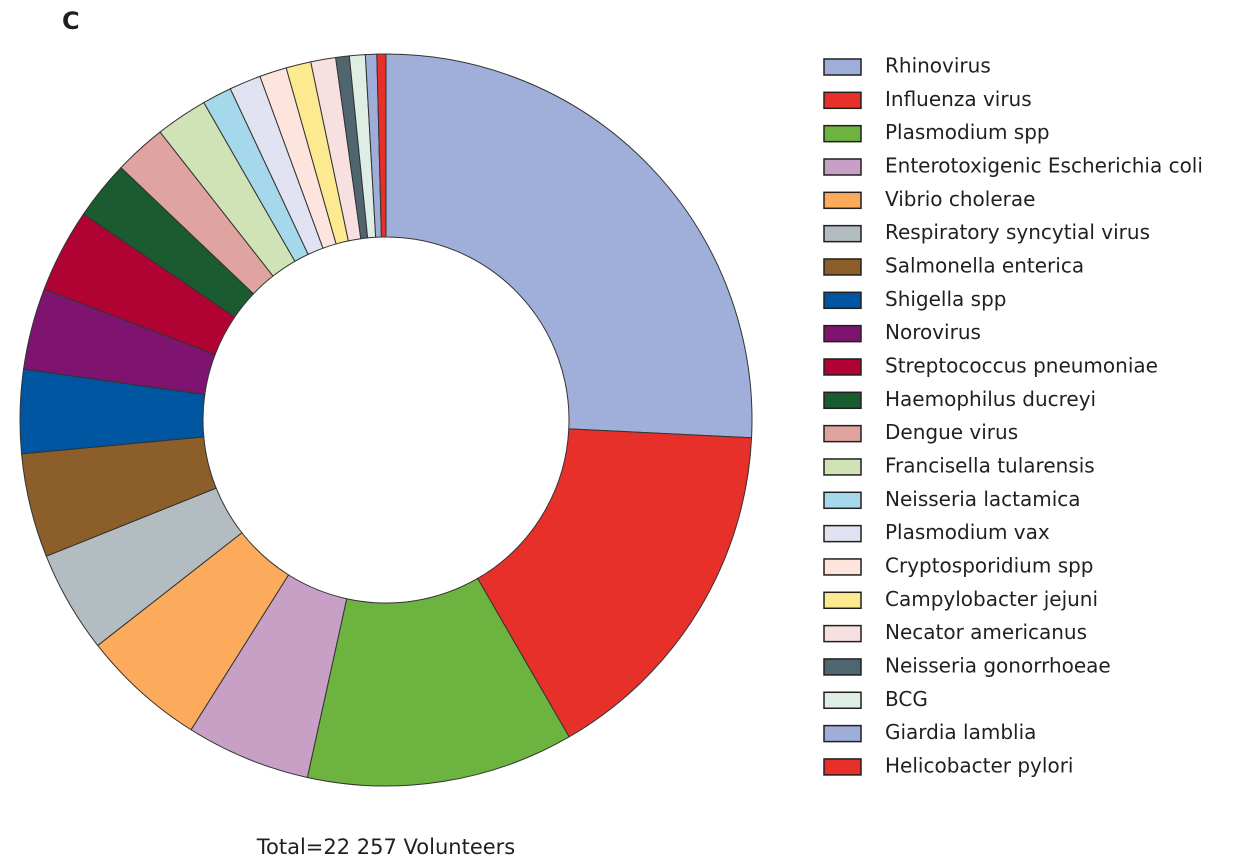  What do you see at coordinates (989, 565) in the screenshot?
I see `legend-label: Cryptosporidium spp` at bounding box center [989, 565].